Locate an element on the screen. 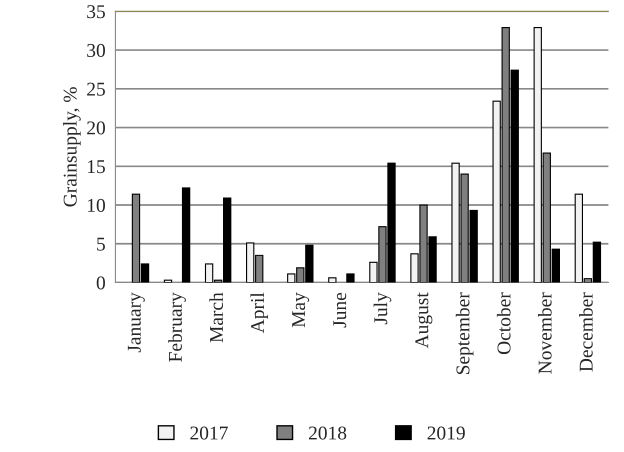 The image size is (624, 452). legend-label: 2019 is located at coordinates (446, 433).